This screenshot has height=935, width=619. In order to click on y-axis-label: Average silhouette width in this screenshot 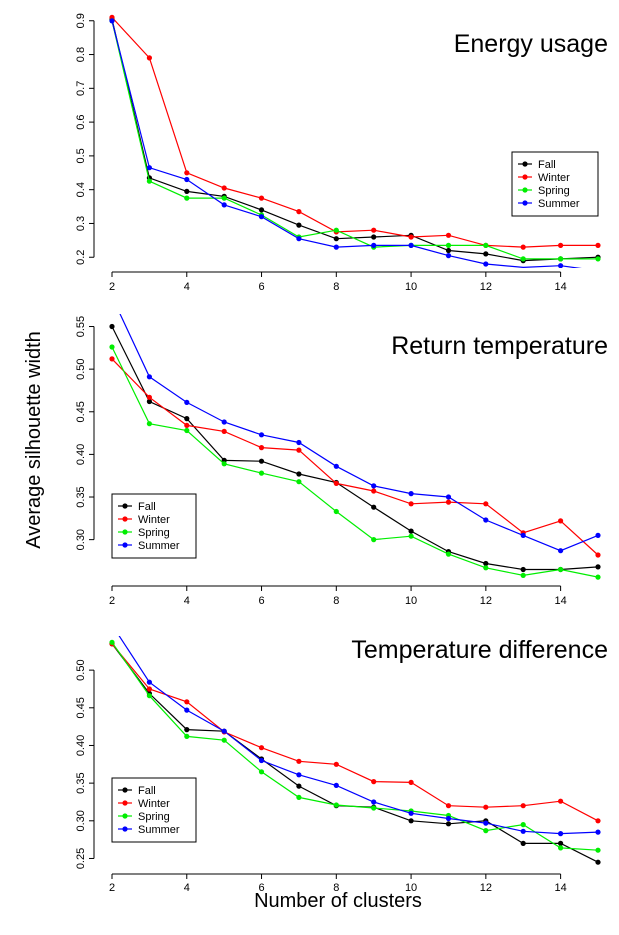, I will do `click(34, 440)`.